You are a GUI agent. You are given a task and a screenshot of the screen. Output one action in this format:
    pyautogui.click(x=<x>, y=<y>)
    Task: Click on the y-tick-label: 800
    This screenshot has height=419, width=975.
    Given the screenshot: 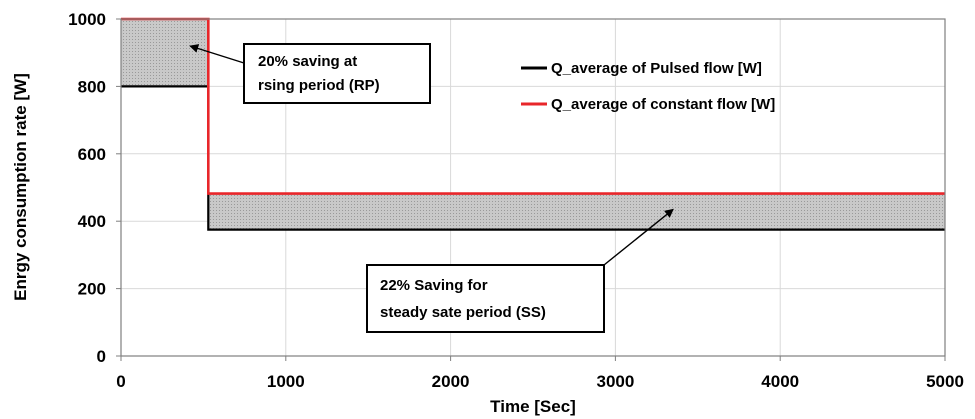 What is the action you would take?
    pyautogui.click(x=92, y=86)
    